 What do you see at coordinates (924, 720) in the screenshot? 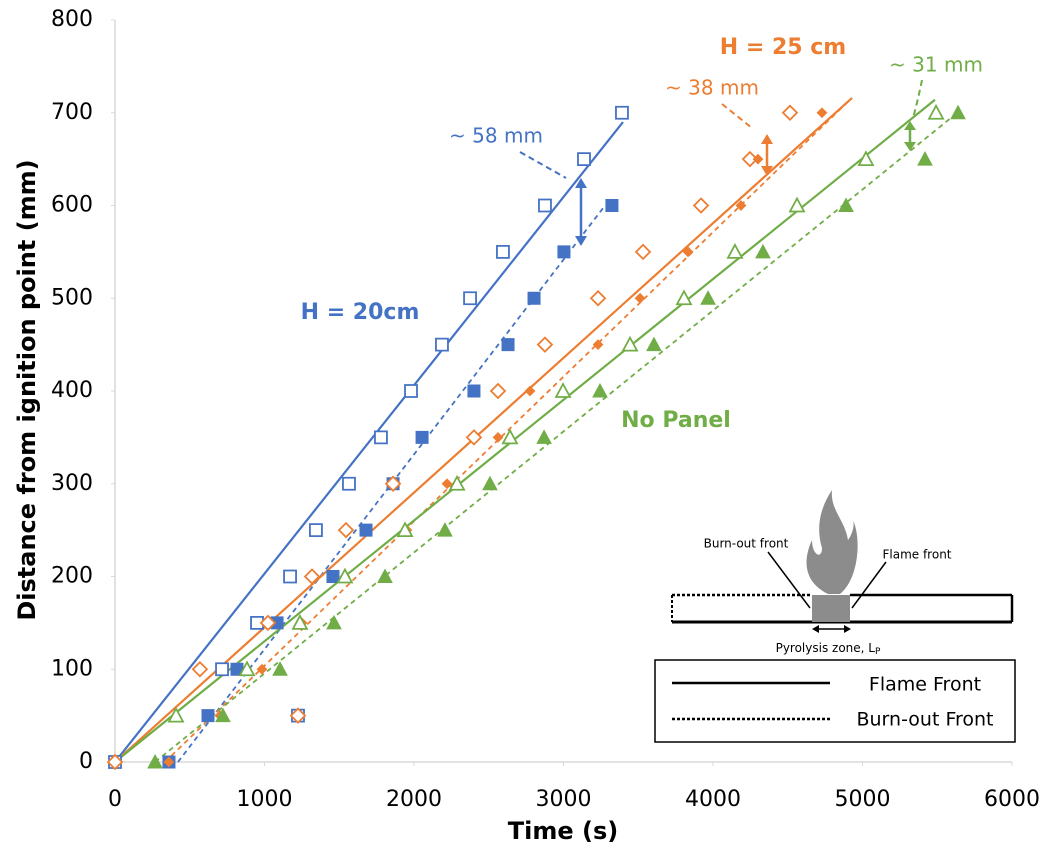
I see `legend-label: Burn-out Front` at bounding box center [924, 720].